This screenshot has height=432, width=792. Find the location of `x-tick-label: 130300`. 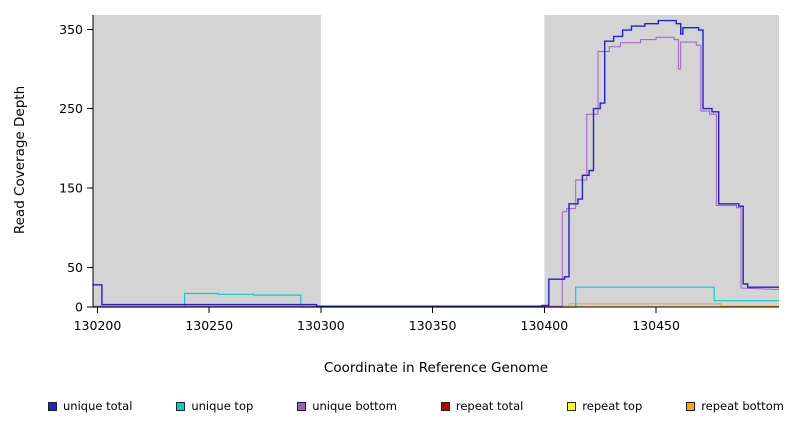

x-tick-label: 130300 is located at coordinates (321, 325).